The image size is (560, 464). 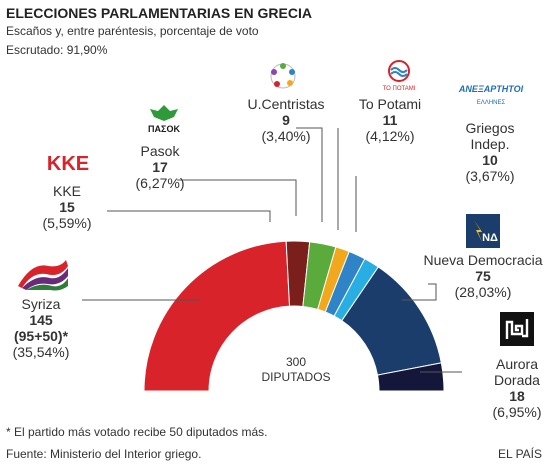 What do you see at coordinates (237, 197) in the screenshot?
I see `leader-pasok` at bounding box center [237, 197].